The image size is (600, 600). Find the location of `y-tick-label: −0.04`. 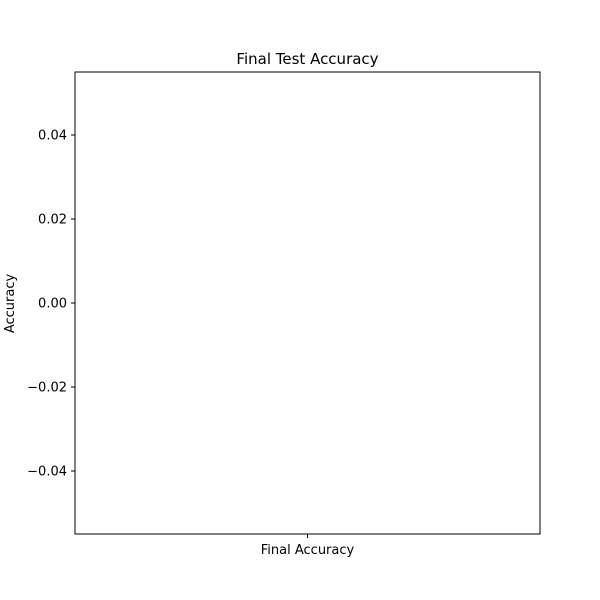

y-tick-label: −0.04 is located at coordinates (47, 472).